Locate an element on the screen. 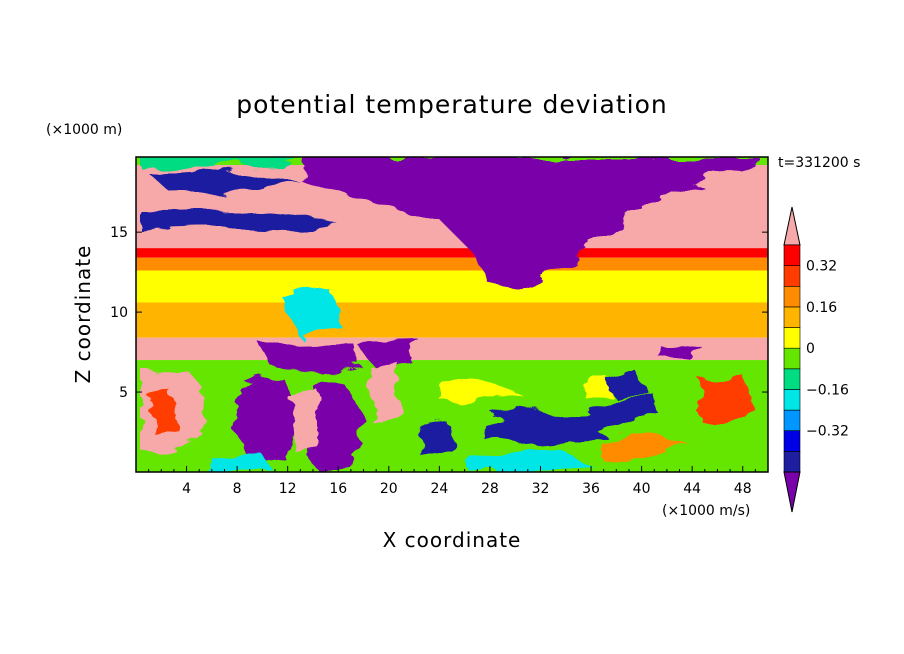 The image size is (904, 654). x-tick-label-5: 24 is located at coordinates (439, 489).